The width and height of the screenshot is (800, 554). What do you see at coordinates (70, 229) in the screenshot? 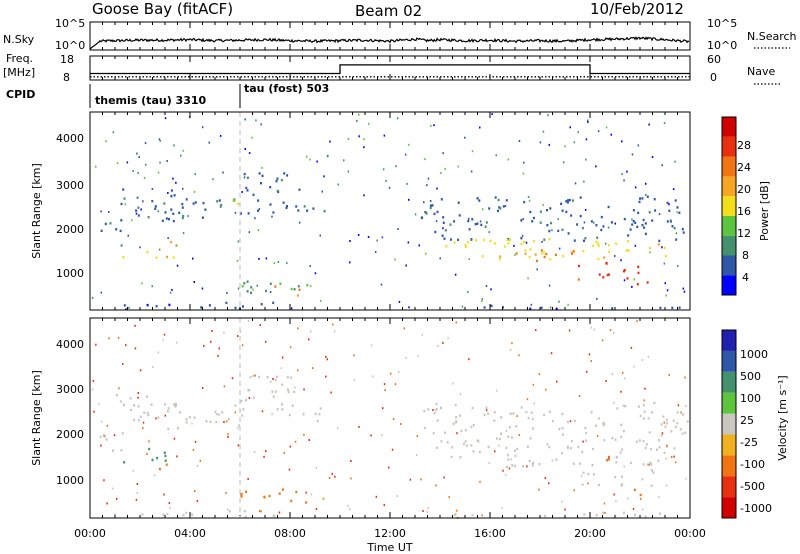
I see `power-ytick-2000: 2000` at bounding box center [70, 229].